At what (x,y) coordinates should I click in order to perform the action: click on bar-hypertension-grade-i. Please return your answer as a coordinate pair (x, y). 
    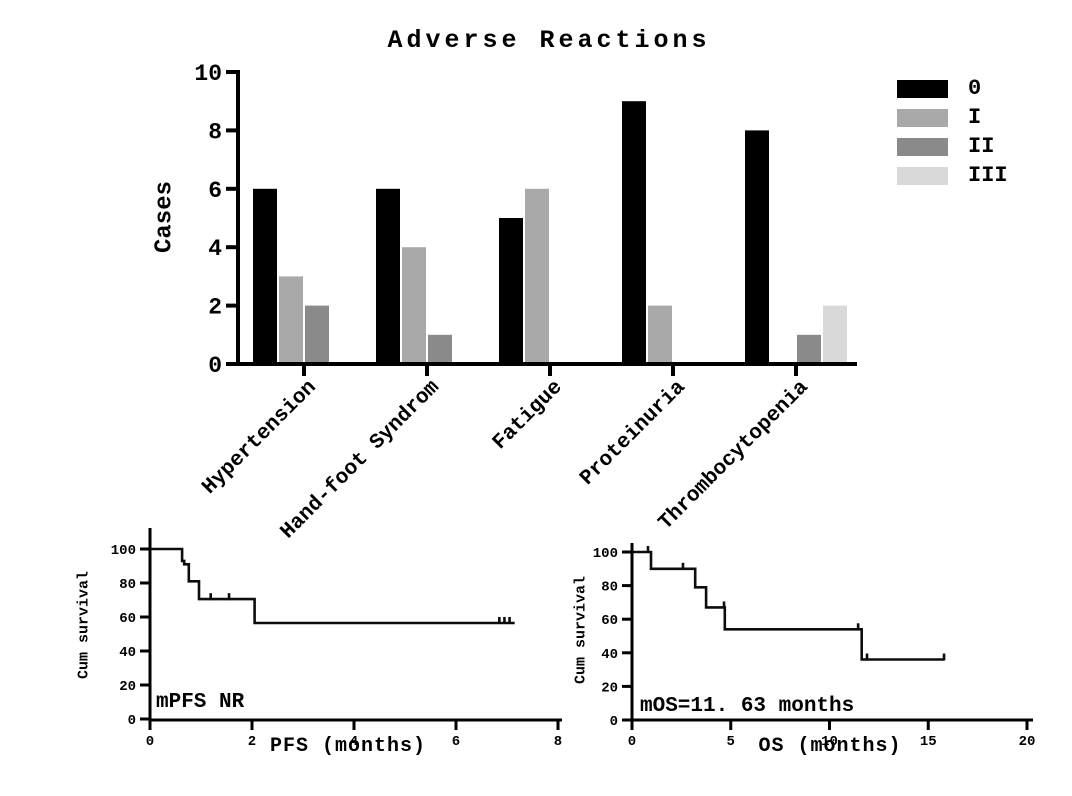
    Looking at the image, I should click on (291, 320).